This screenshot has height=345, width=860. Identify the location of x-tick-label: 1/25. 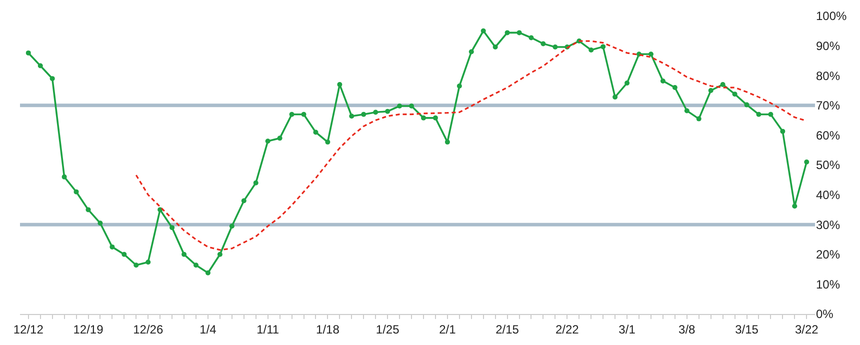
(388, 329).